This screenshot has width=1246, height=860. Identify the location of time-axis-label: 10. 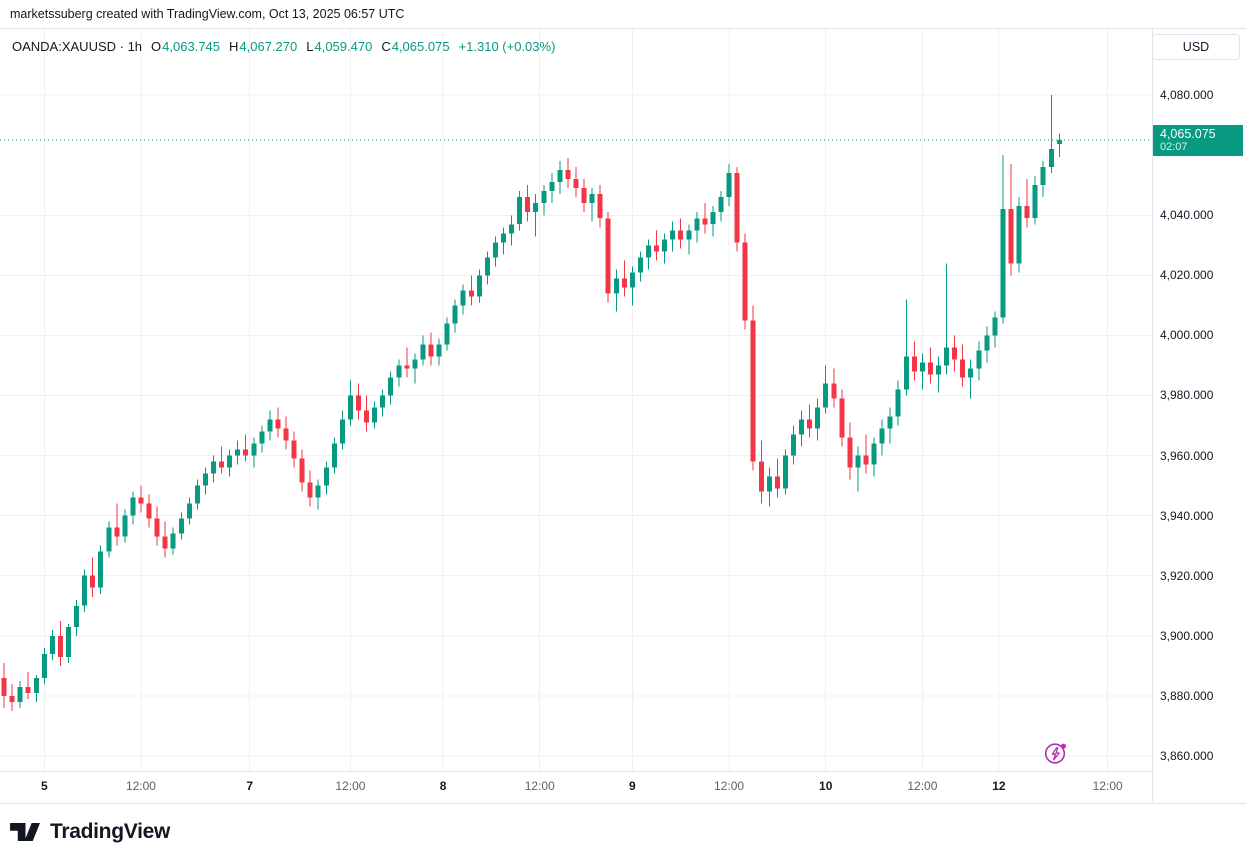
(826, 786).